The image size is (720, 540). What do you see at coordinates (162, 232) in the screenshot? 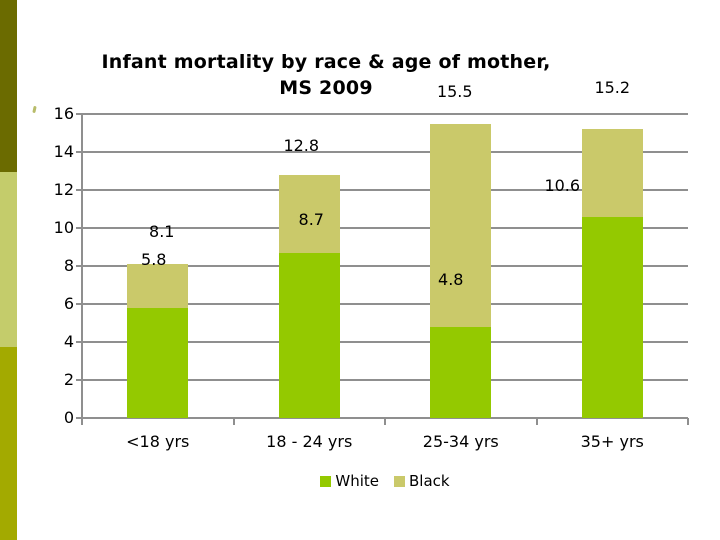
I see `data-label-black: 8.1` at bounding box center [162, 232].